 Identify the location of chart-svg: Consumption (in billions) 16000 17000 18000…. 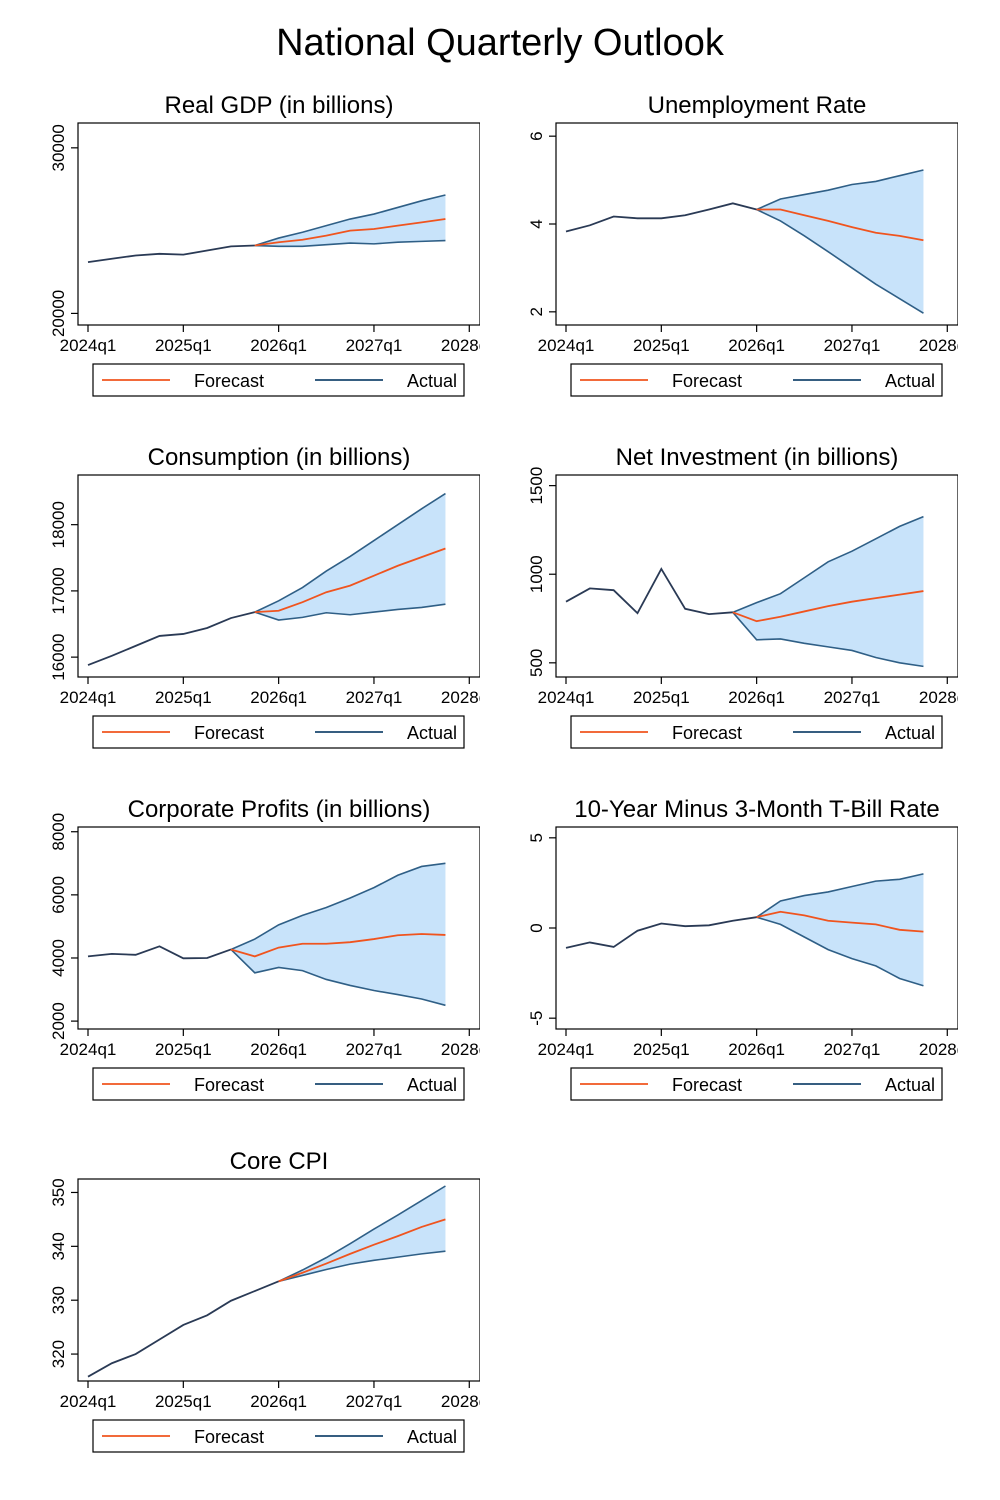
(264, 596).